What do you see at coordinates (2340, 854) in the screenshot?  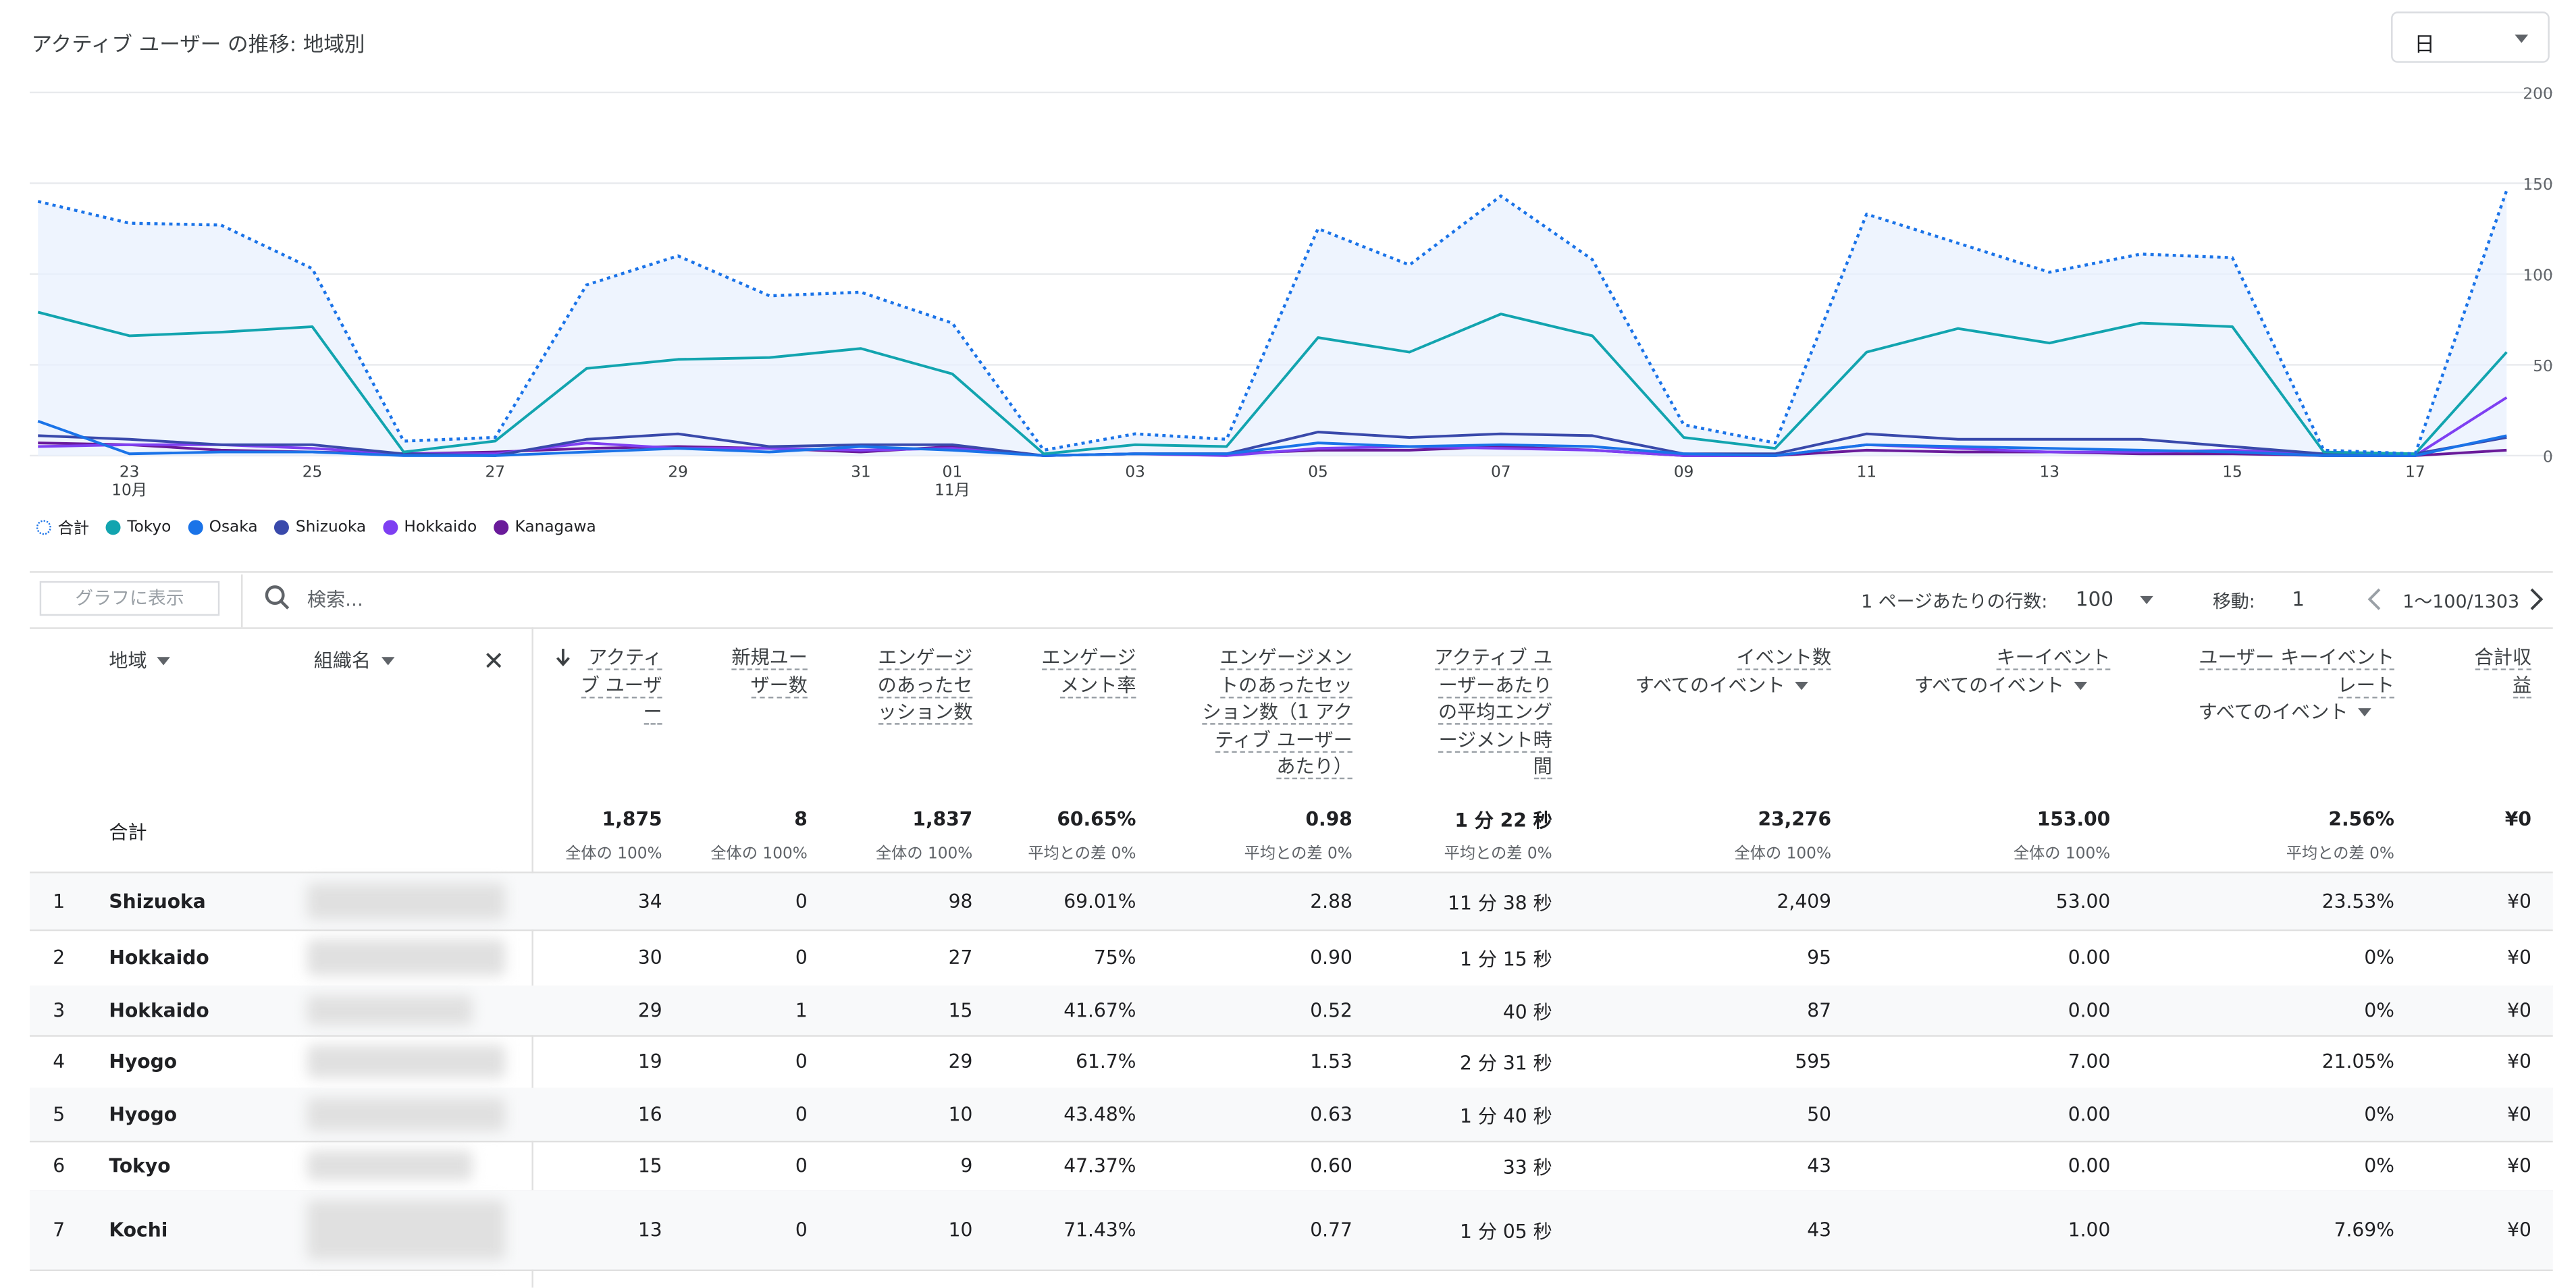 I see `total-percent: 平均との差 0%` at bounding box center [2340, 854].